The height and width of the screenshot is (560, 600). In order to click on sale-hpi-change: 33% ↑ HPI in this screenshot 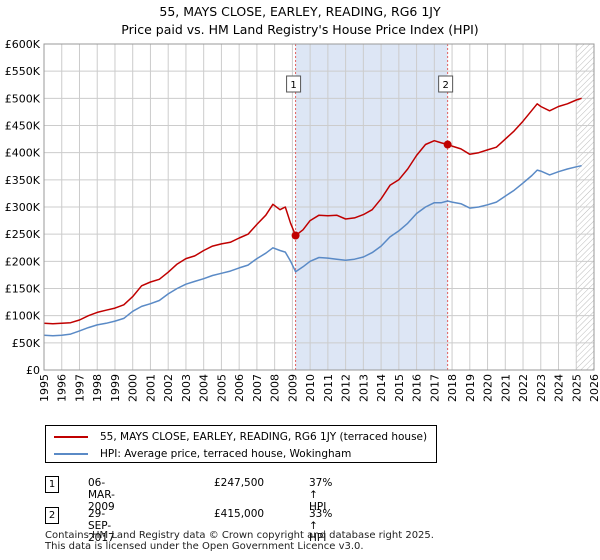, I will do `click(321, 526)`.